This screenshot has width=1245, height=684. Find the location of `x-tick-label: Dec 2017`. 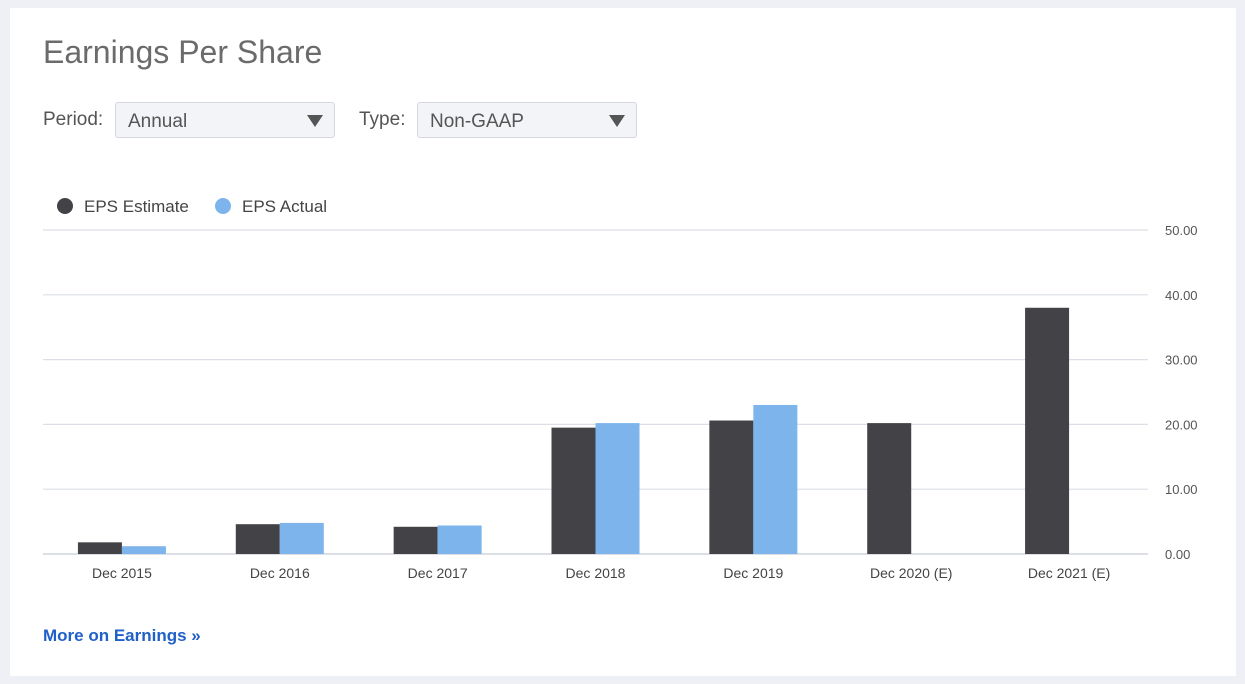

x-tick-label: Dec 2017 is located at coordinates (438, 573).